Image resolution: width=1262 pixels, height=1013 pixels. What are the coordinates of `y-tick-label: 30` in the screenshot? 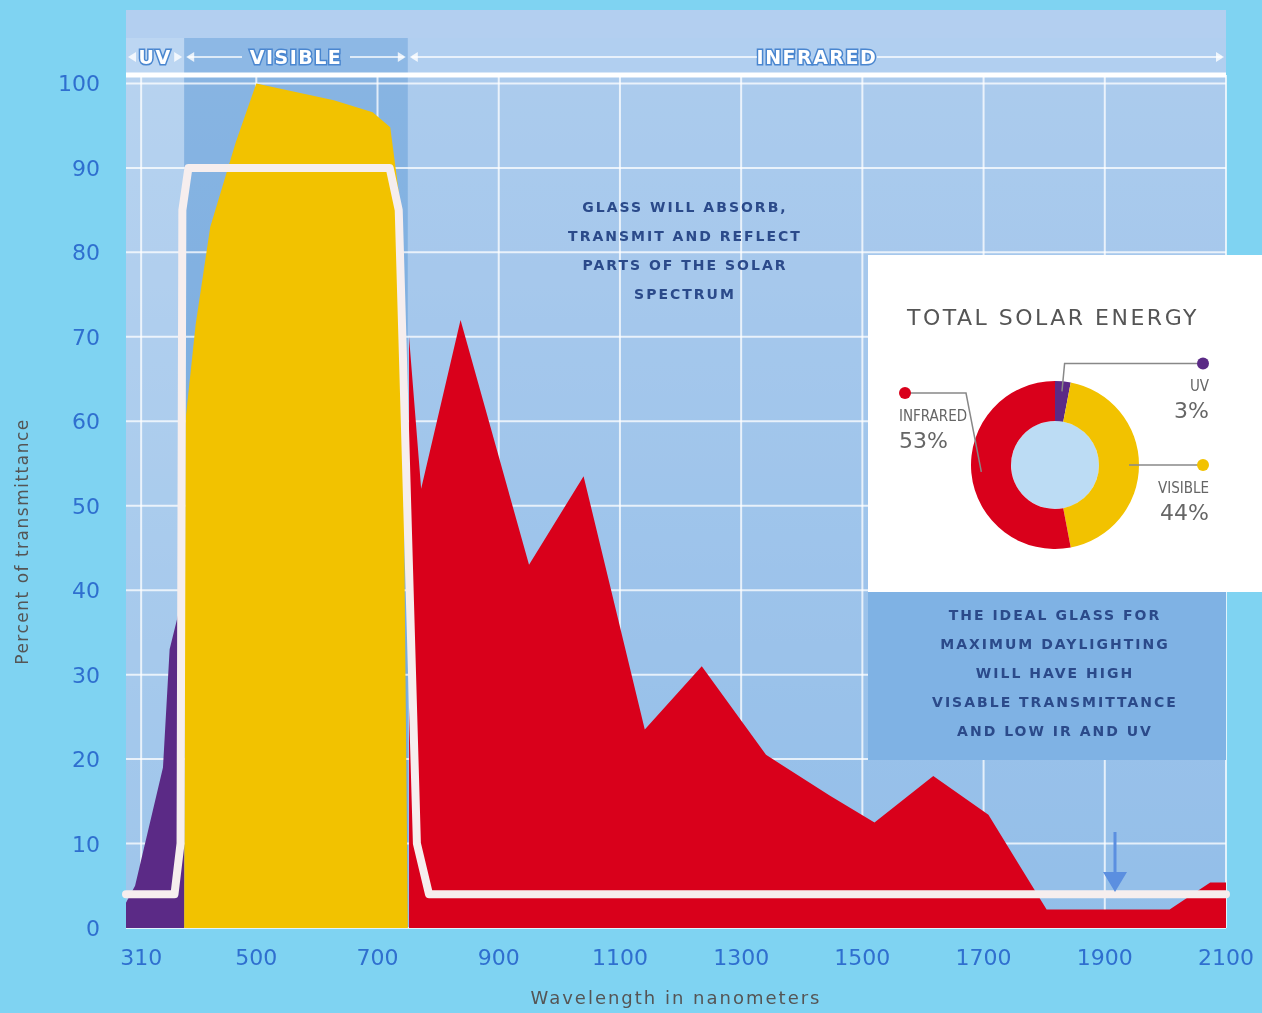 It's located at (86, 675).